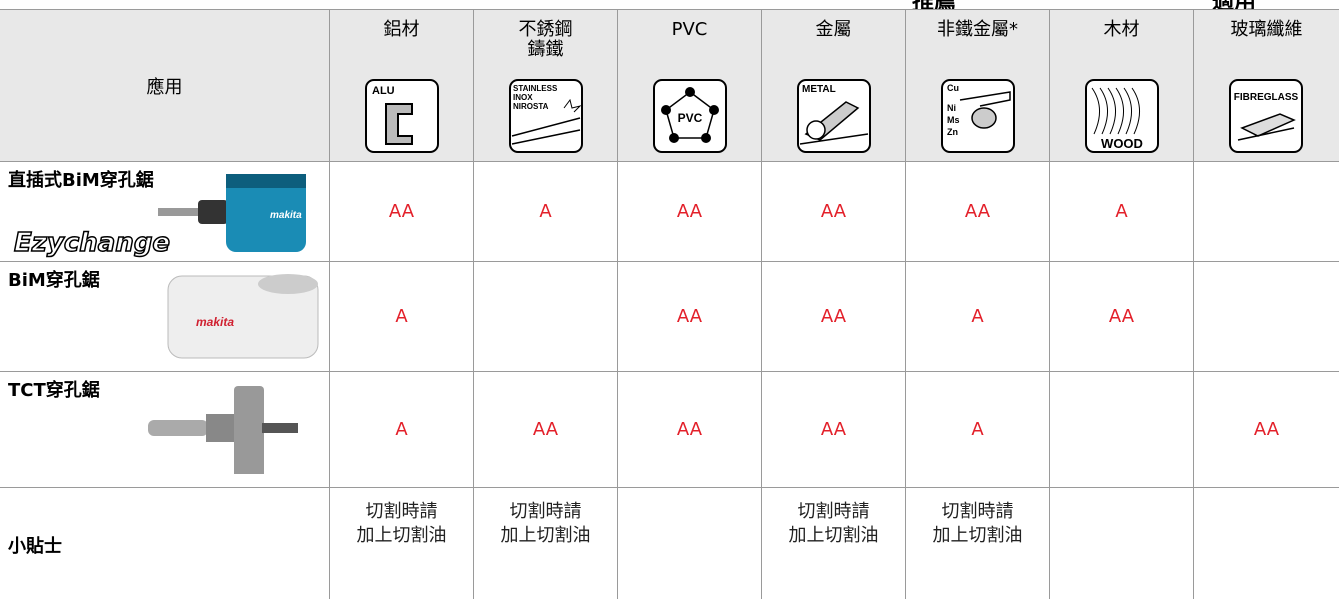 This screenshot has height=599, width=1339. I want to click on row-header: 直插式BiM穿孔鋸 makita Ezychange, so click(165, 212).